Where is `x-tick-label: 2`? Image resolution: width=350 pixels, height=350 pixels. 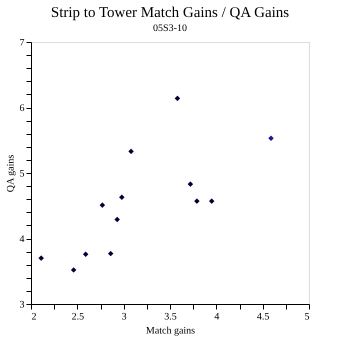
x-tick-label: 2 is located at coordinates (34, 317).